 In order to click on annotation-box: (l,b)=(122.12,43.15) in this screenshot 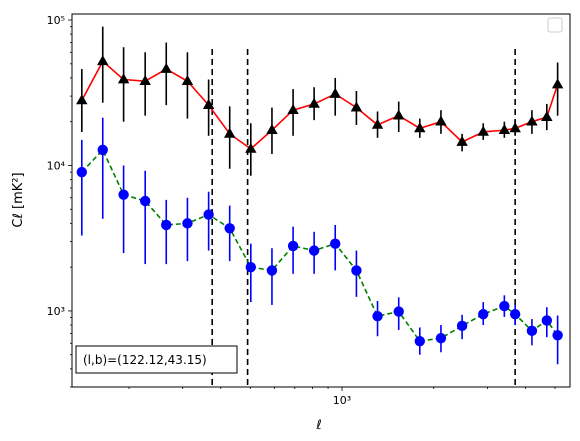, I will do `click(156, 359)`.